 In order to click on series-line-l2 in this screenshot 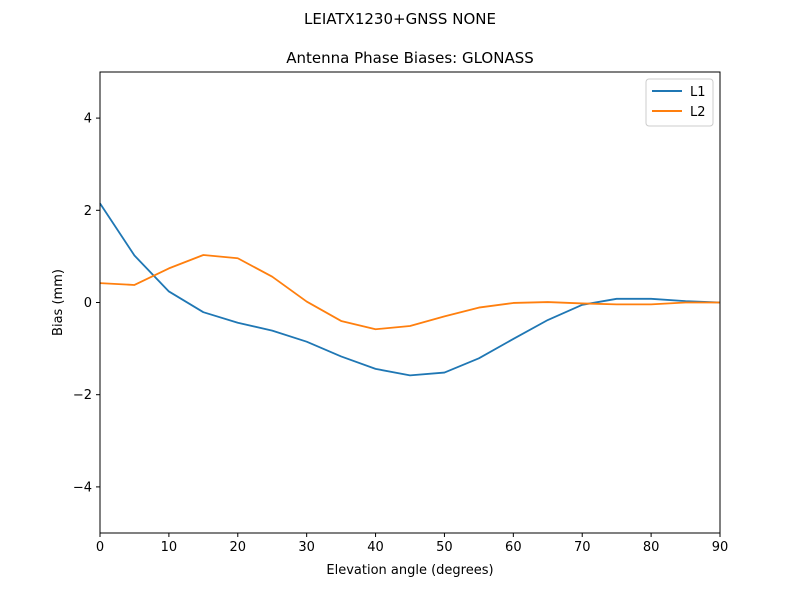, I will do `click(409, 292)`.